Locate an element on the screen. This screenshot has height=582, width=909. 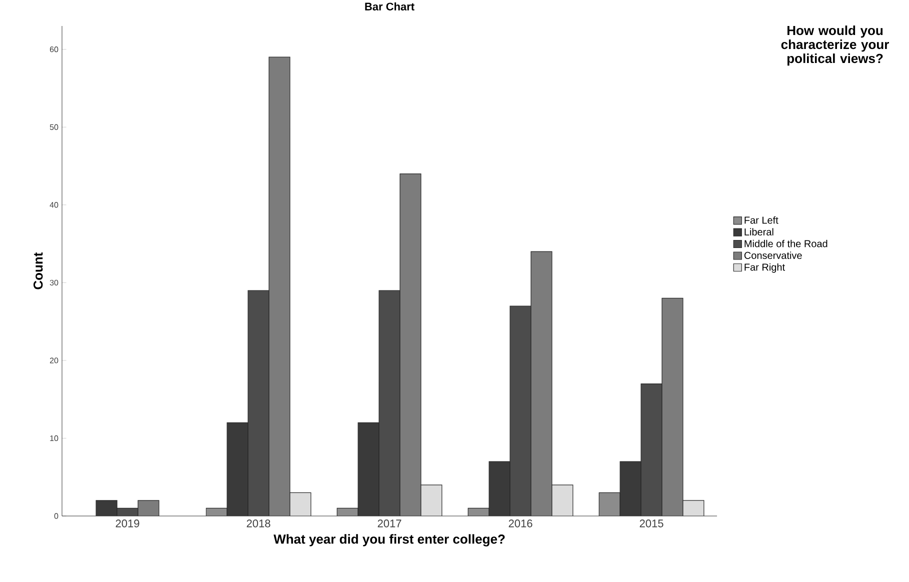
x-tick-label: 2016 is located at coordinates (520, 524).